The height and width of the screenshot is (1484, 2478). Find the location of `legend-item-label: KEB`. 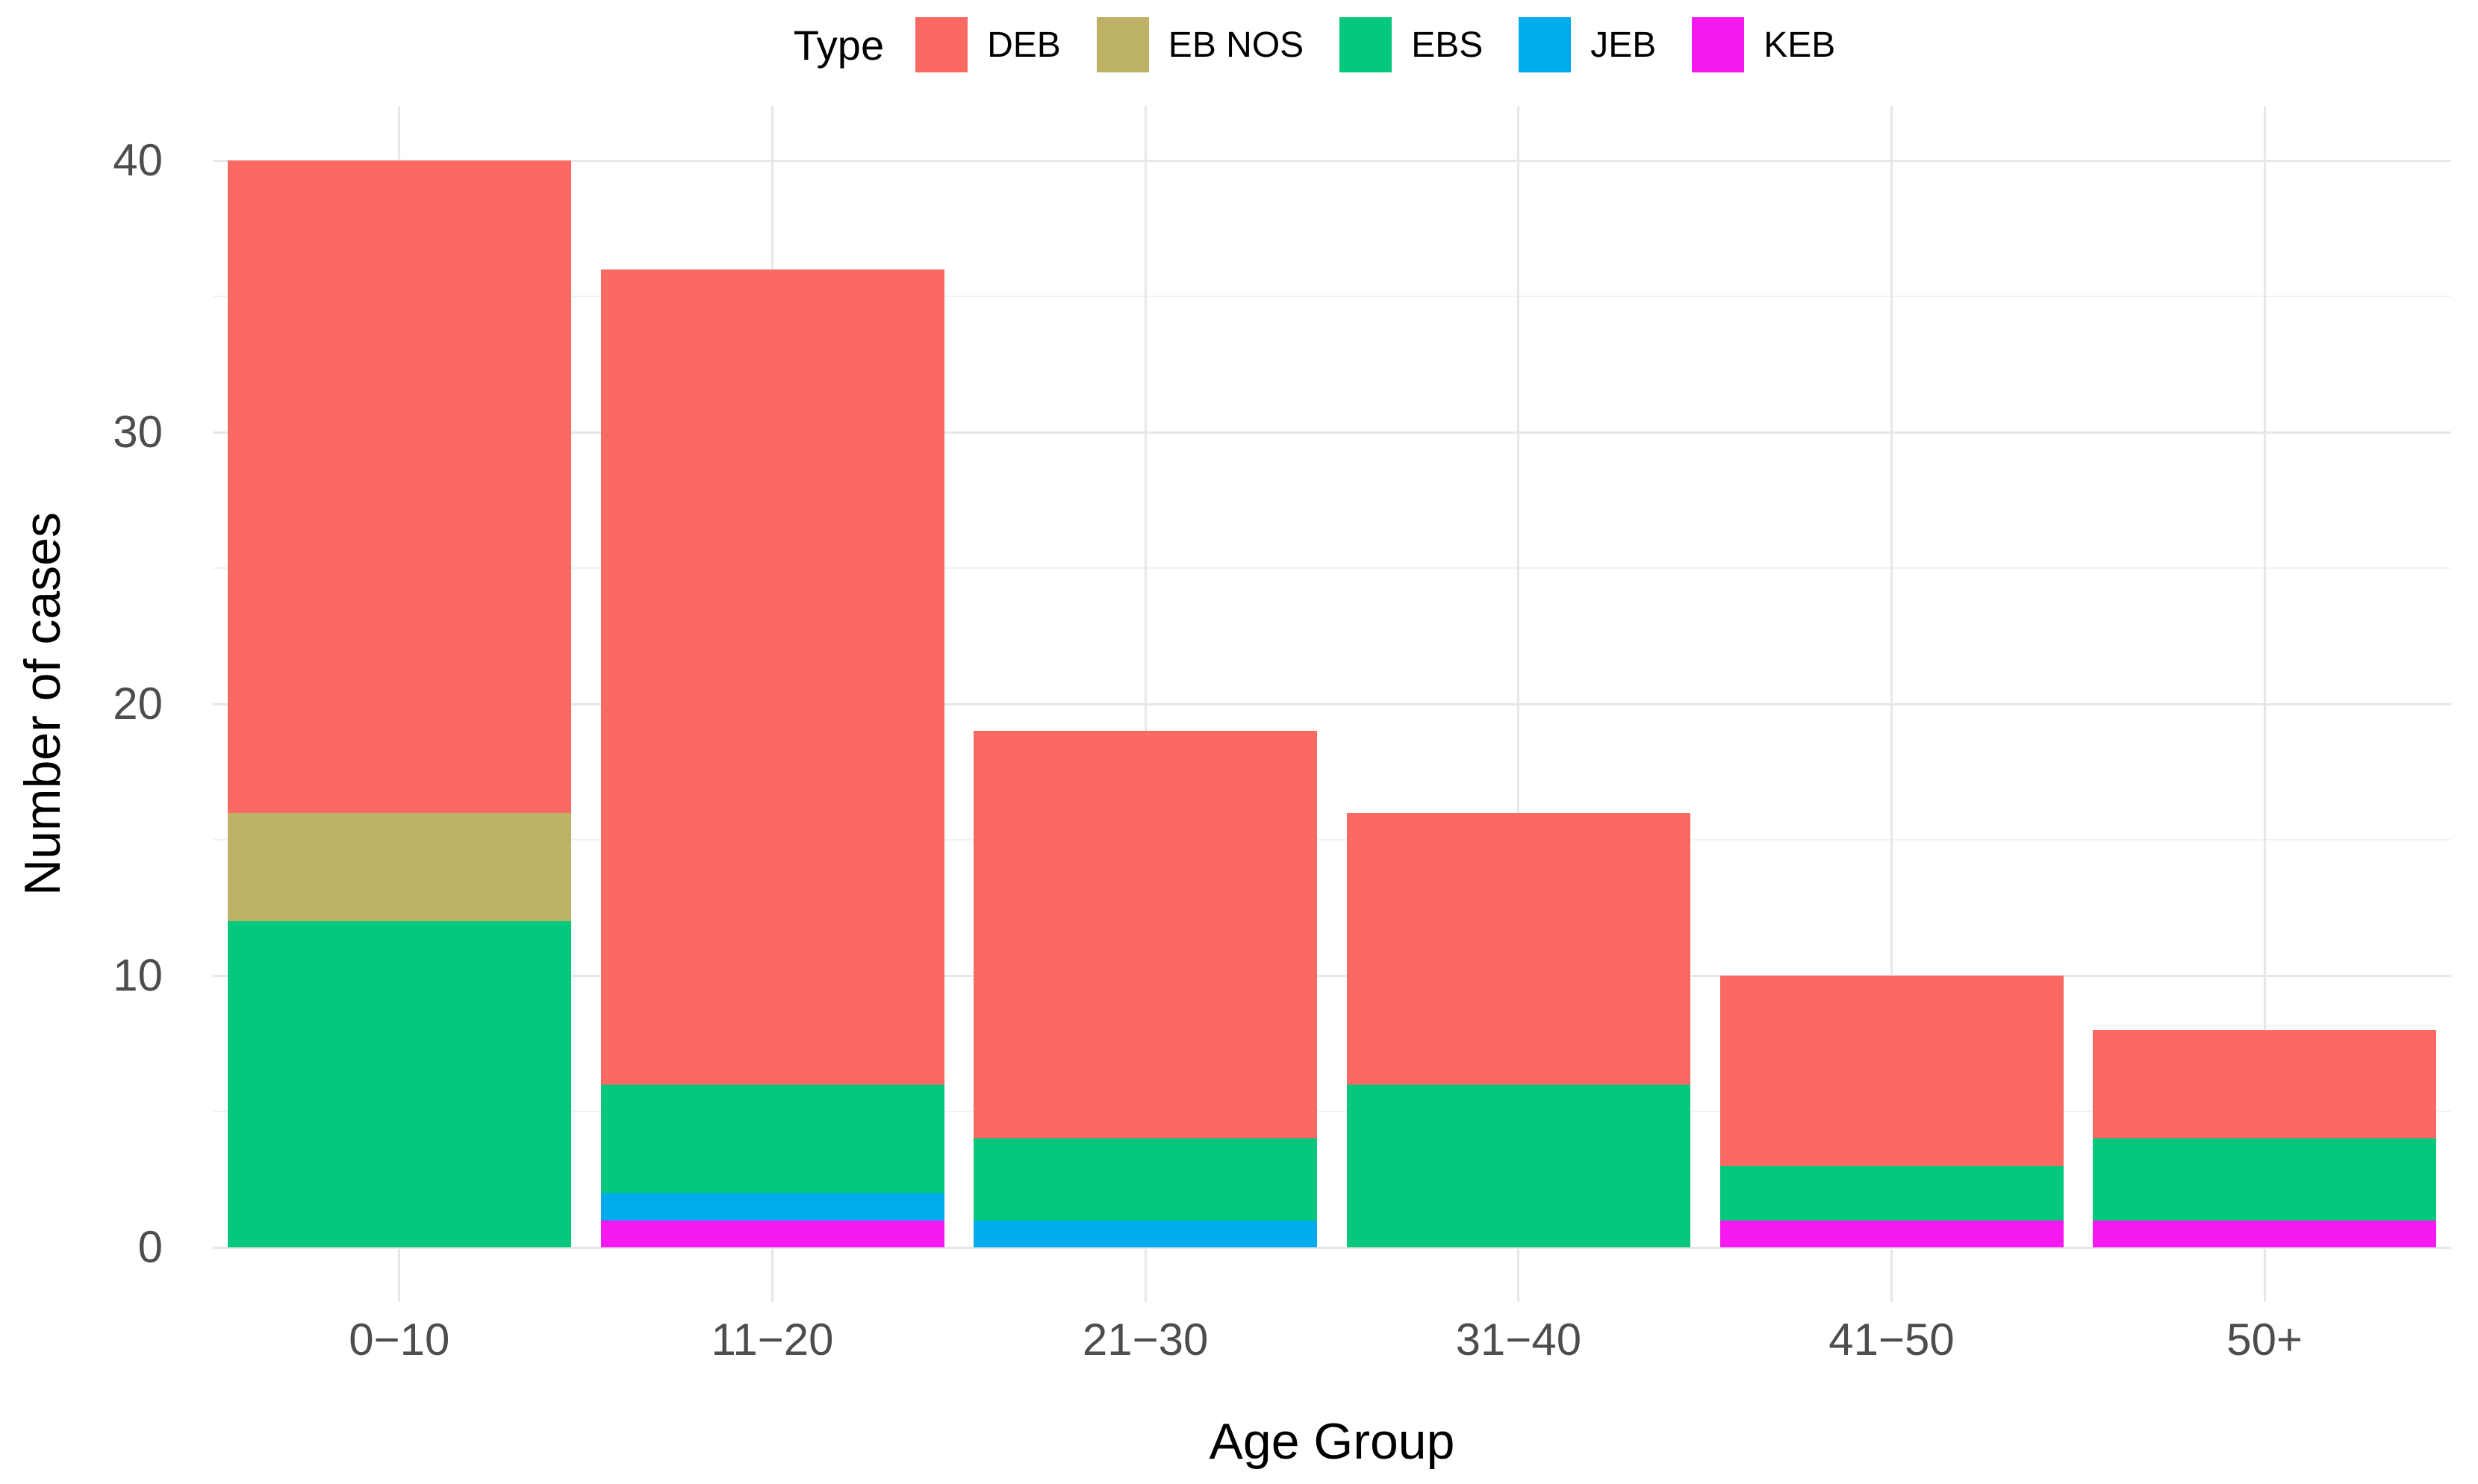

legend-item-label: KEB is located at coordinates (1800, 45).